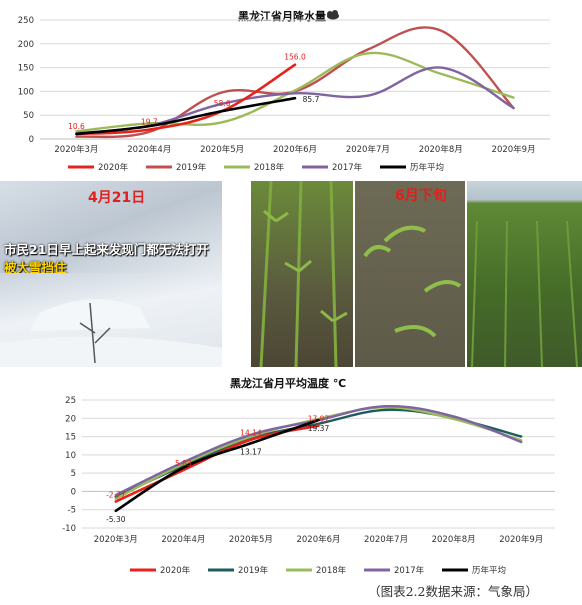  I want to click on snow-photo-car, so click(111, 320).